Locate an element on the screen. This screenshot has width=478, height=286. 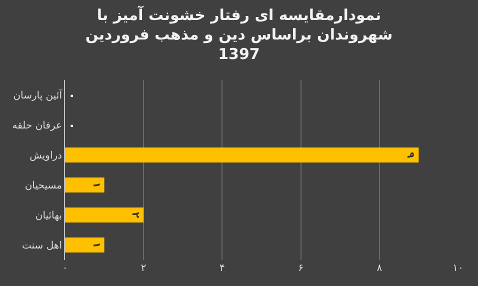
x-tick-label: ۱۰ is located at coordinates (458, 268).